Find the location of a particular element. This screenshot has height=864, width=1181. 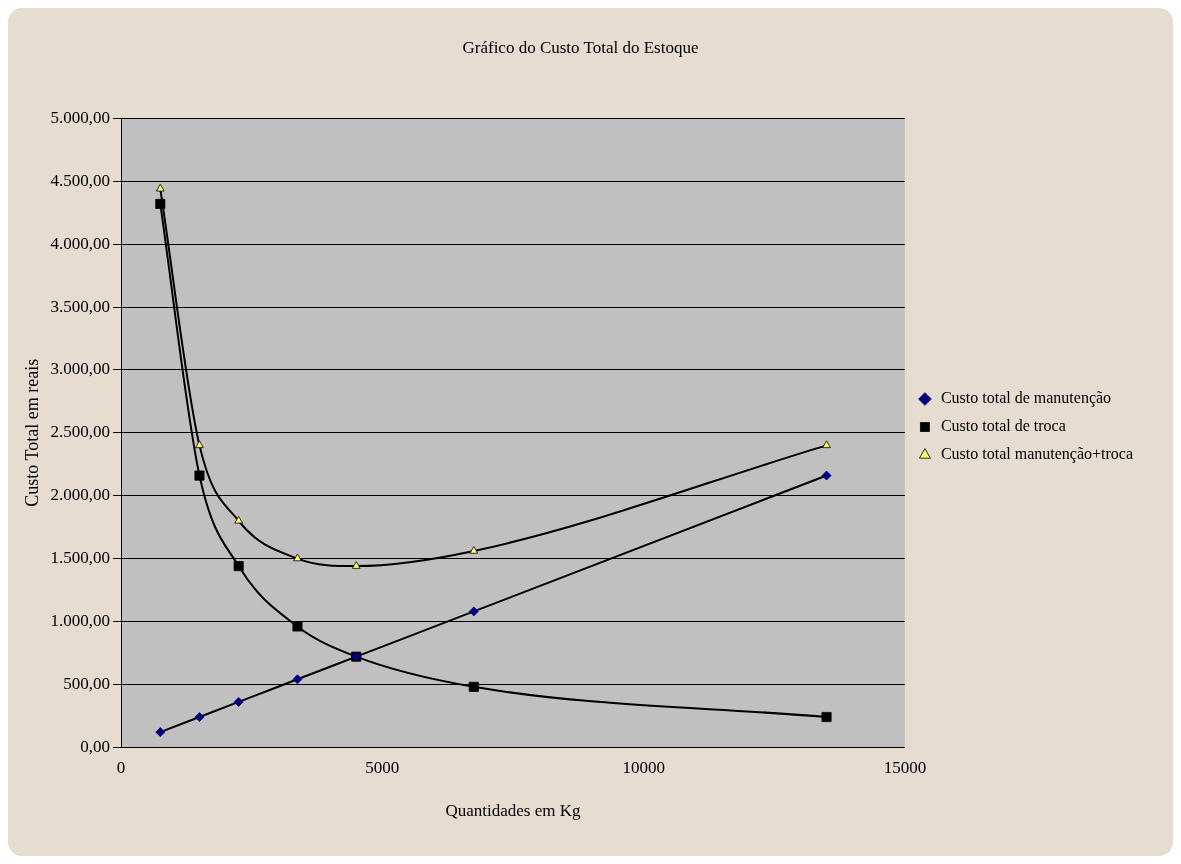

y-tick-label: 5.000,00 is located at coordinates (80, 117).